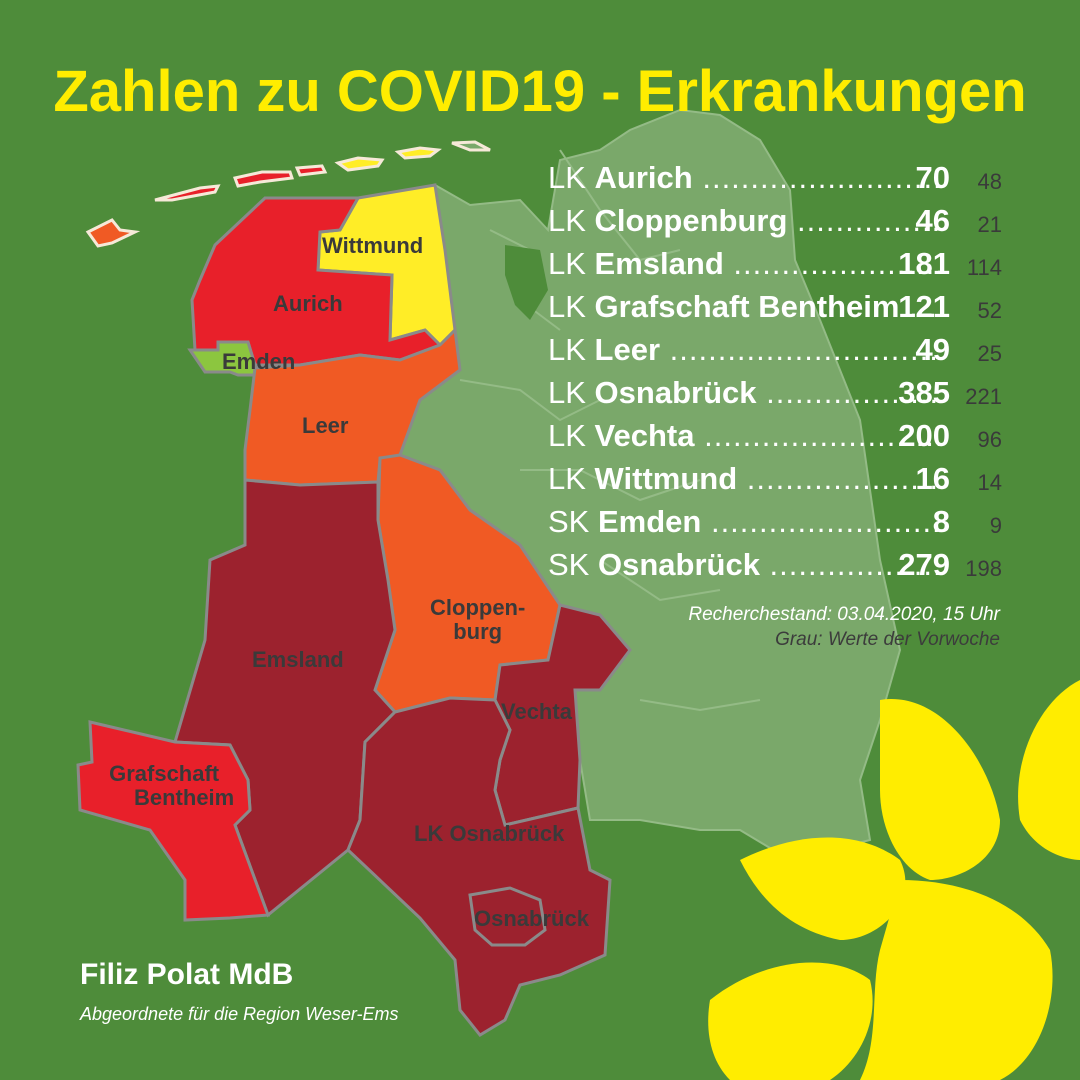 The height and width of the screenshot is (1080, 1080). I want to click on current-cases: 49, so click(932, 349).